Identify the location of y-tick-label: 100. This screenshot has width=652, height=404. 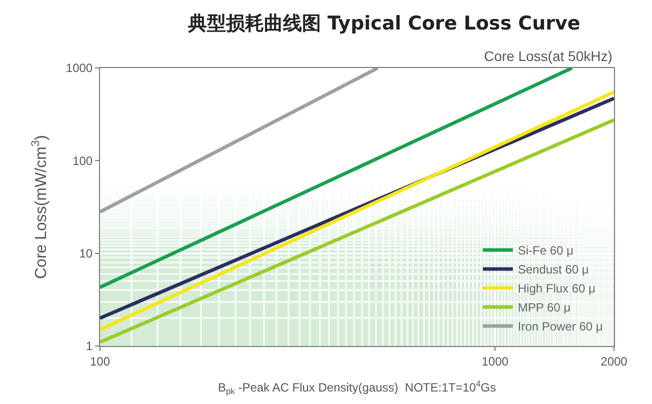
(82, 161).